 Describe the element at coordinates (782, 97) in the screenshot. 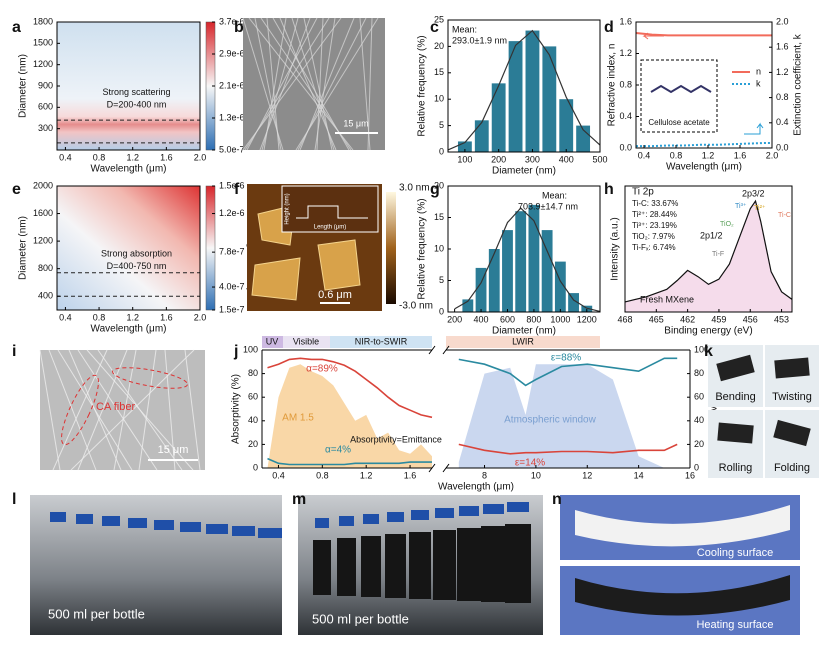

I see `y2-tick-label: 0.8` at that location.